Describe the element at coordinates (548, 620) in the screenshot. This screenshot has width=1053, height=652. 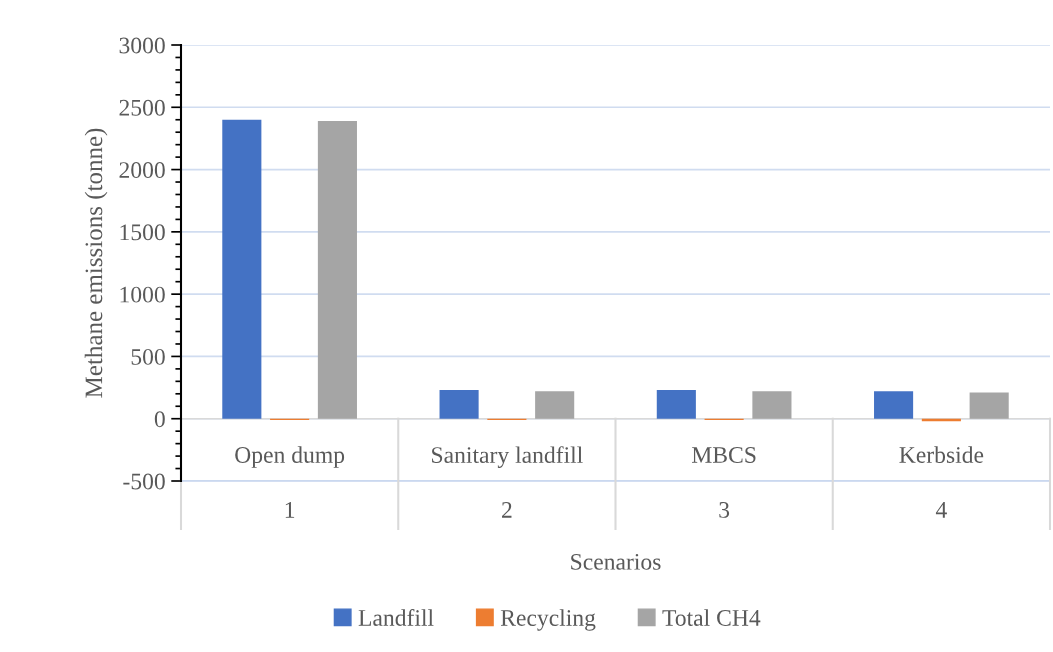
I see `legend-label: Recycling` at that location.